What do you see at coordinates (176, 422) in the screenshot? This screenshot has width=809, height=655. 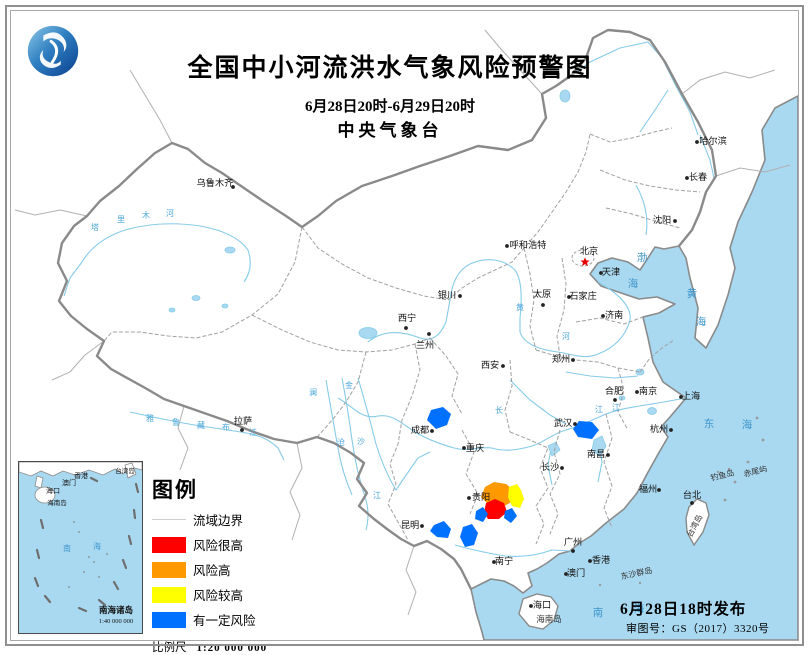 I see `river-label: 鲁` at bounding box center [176, 422].